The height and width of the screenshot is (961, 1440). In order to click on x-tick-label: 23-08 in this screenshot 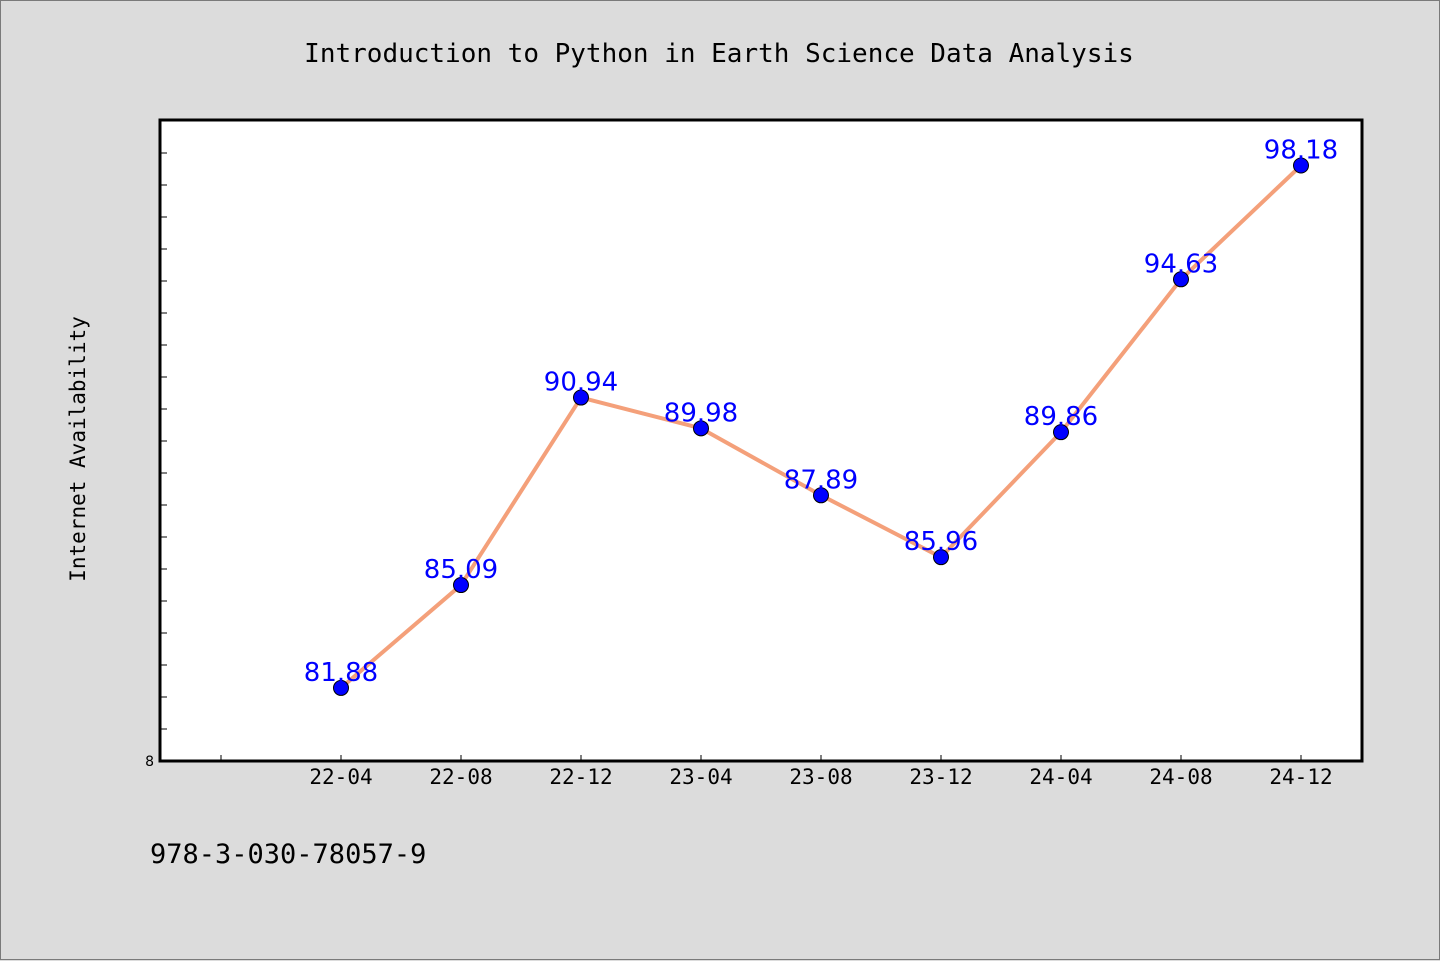, I will do `click(820, 777)`.